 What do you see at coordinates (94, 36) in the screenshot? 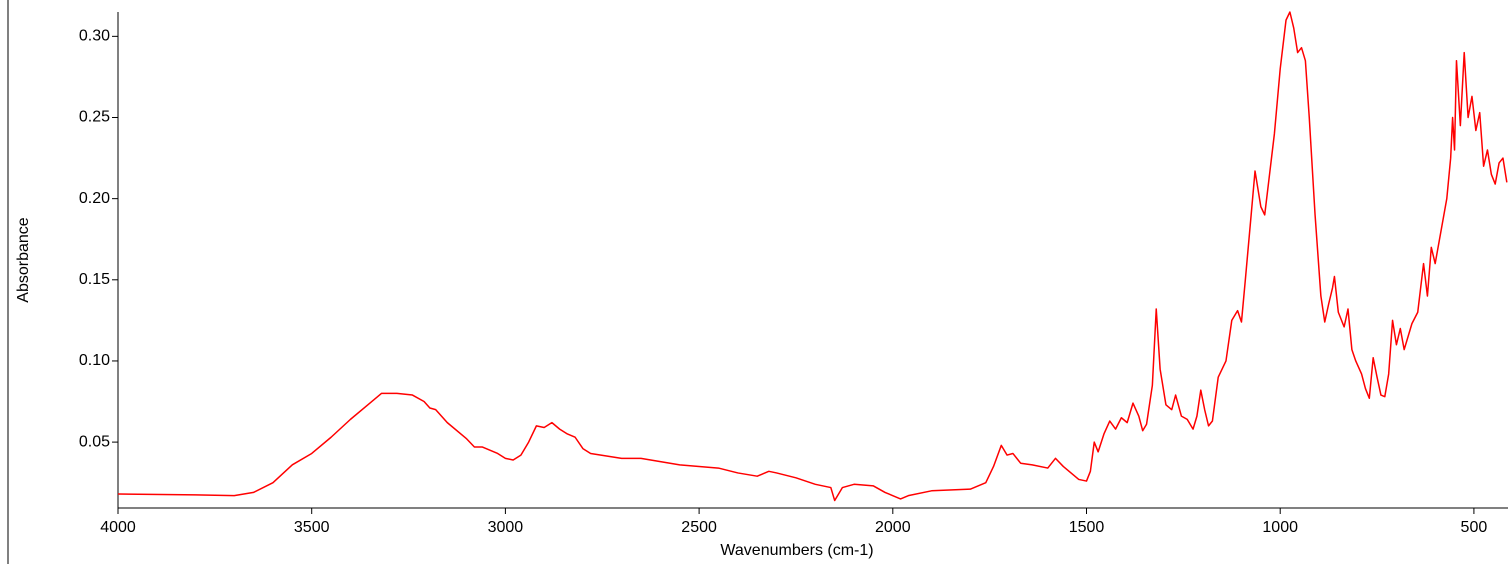
I see `y-tick-label: 0.30` at bounding box center [94, 36].